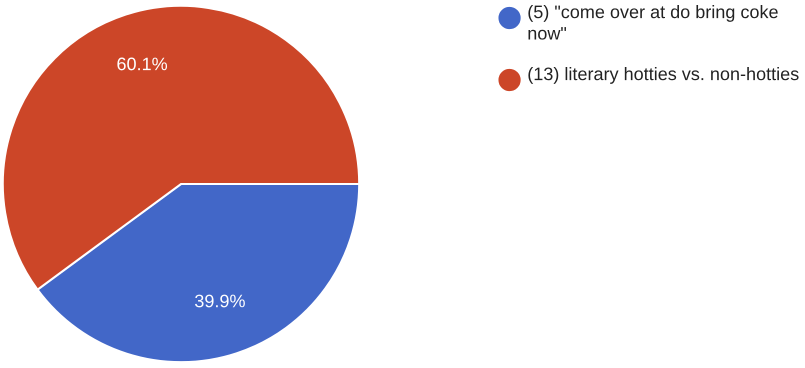 The height and width of the screenshot is (368, 805). What do you see at coordinates (663, 75) in the screenshot?
I see `legend-label: (13) literary hotties vs. non-hotties` at bounding box center [663, 75].